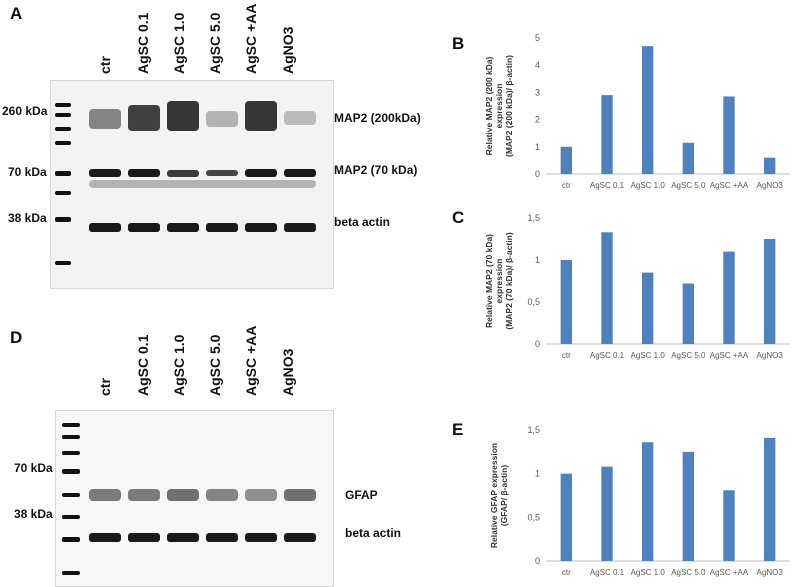 Image resolution: width=800 pixels, height=587 pixels. What do you see at coordinates (33, 468) in the screenshot?
I see `marker-label-70: 70 kDa` at bounding box center [33, 468].